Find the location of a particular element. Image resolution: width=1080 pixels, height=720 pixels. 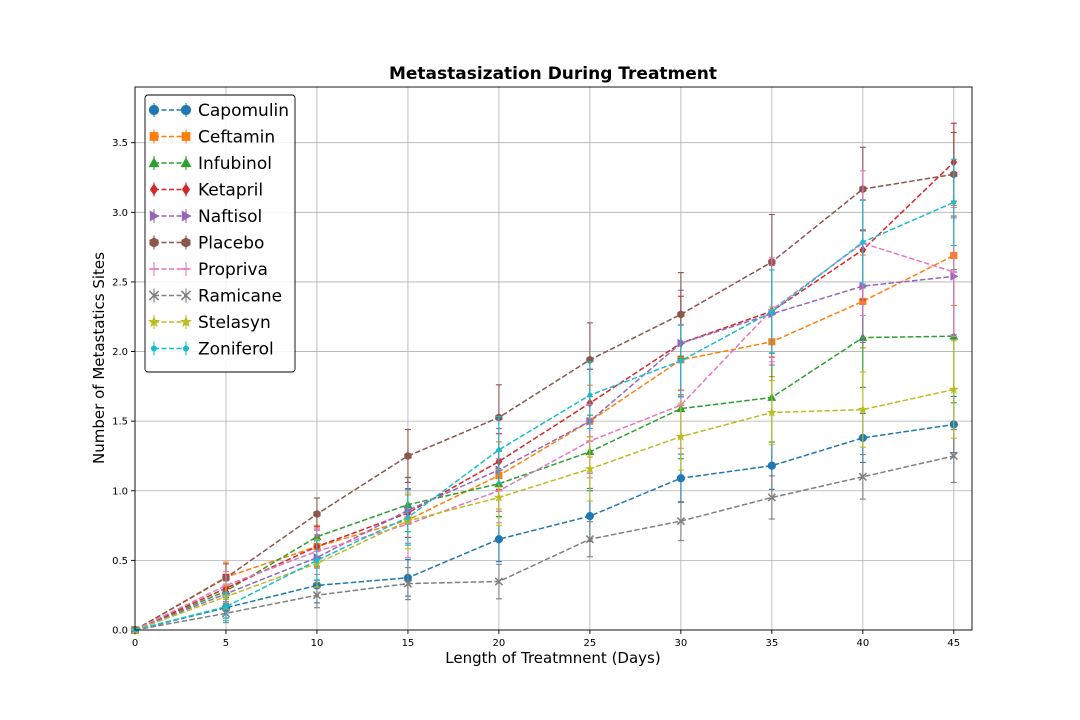

propriva-legend-label: Propriva is located at coordinates (233, 270).